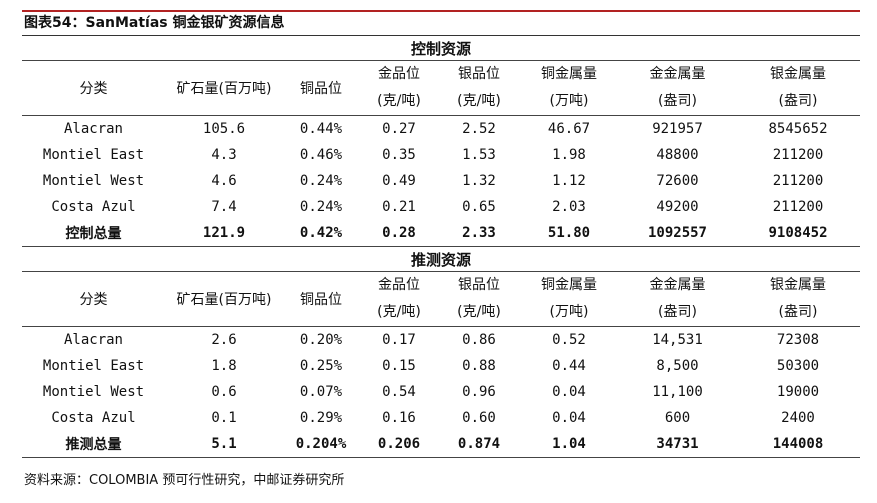 The height and width of the screenshot is (503, 877). Describe the element at coordinates (798, 340) in the screenshot. I see `table-cell: 72308` at that location.